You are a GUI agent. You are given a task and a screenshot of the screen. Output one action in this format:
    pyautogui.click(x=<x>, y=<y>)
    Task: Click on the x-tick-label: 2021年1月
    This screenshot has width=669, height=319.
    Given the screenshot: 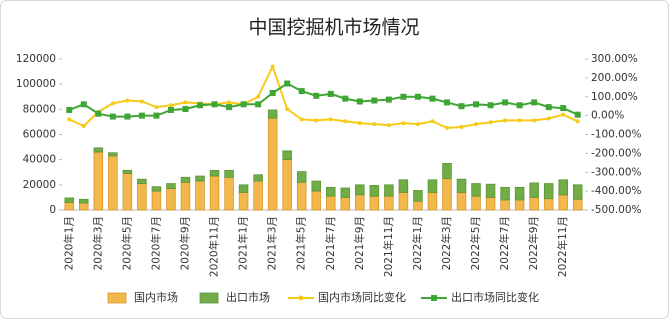 What is the action you would take?
    pyautogui.click(x=243, y=243)
    